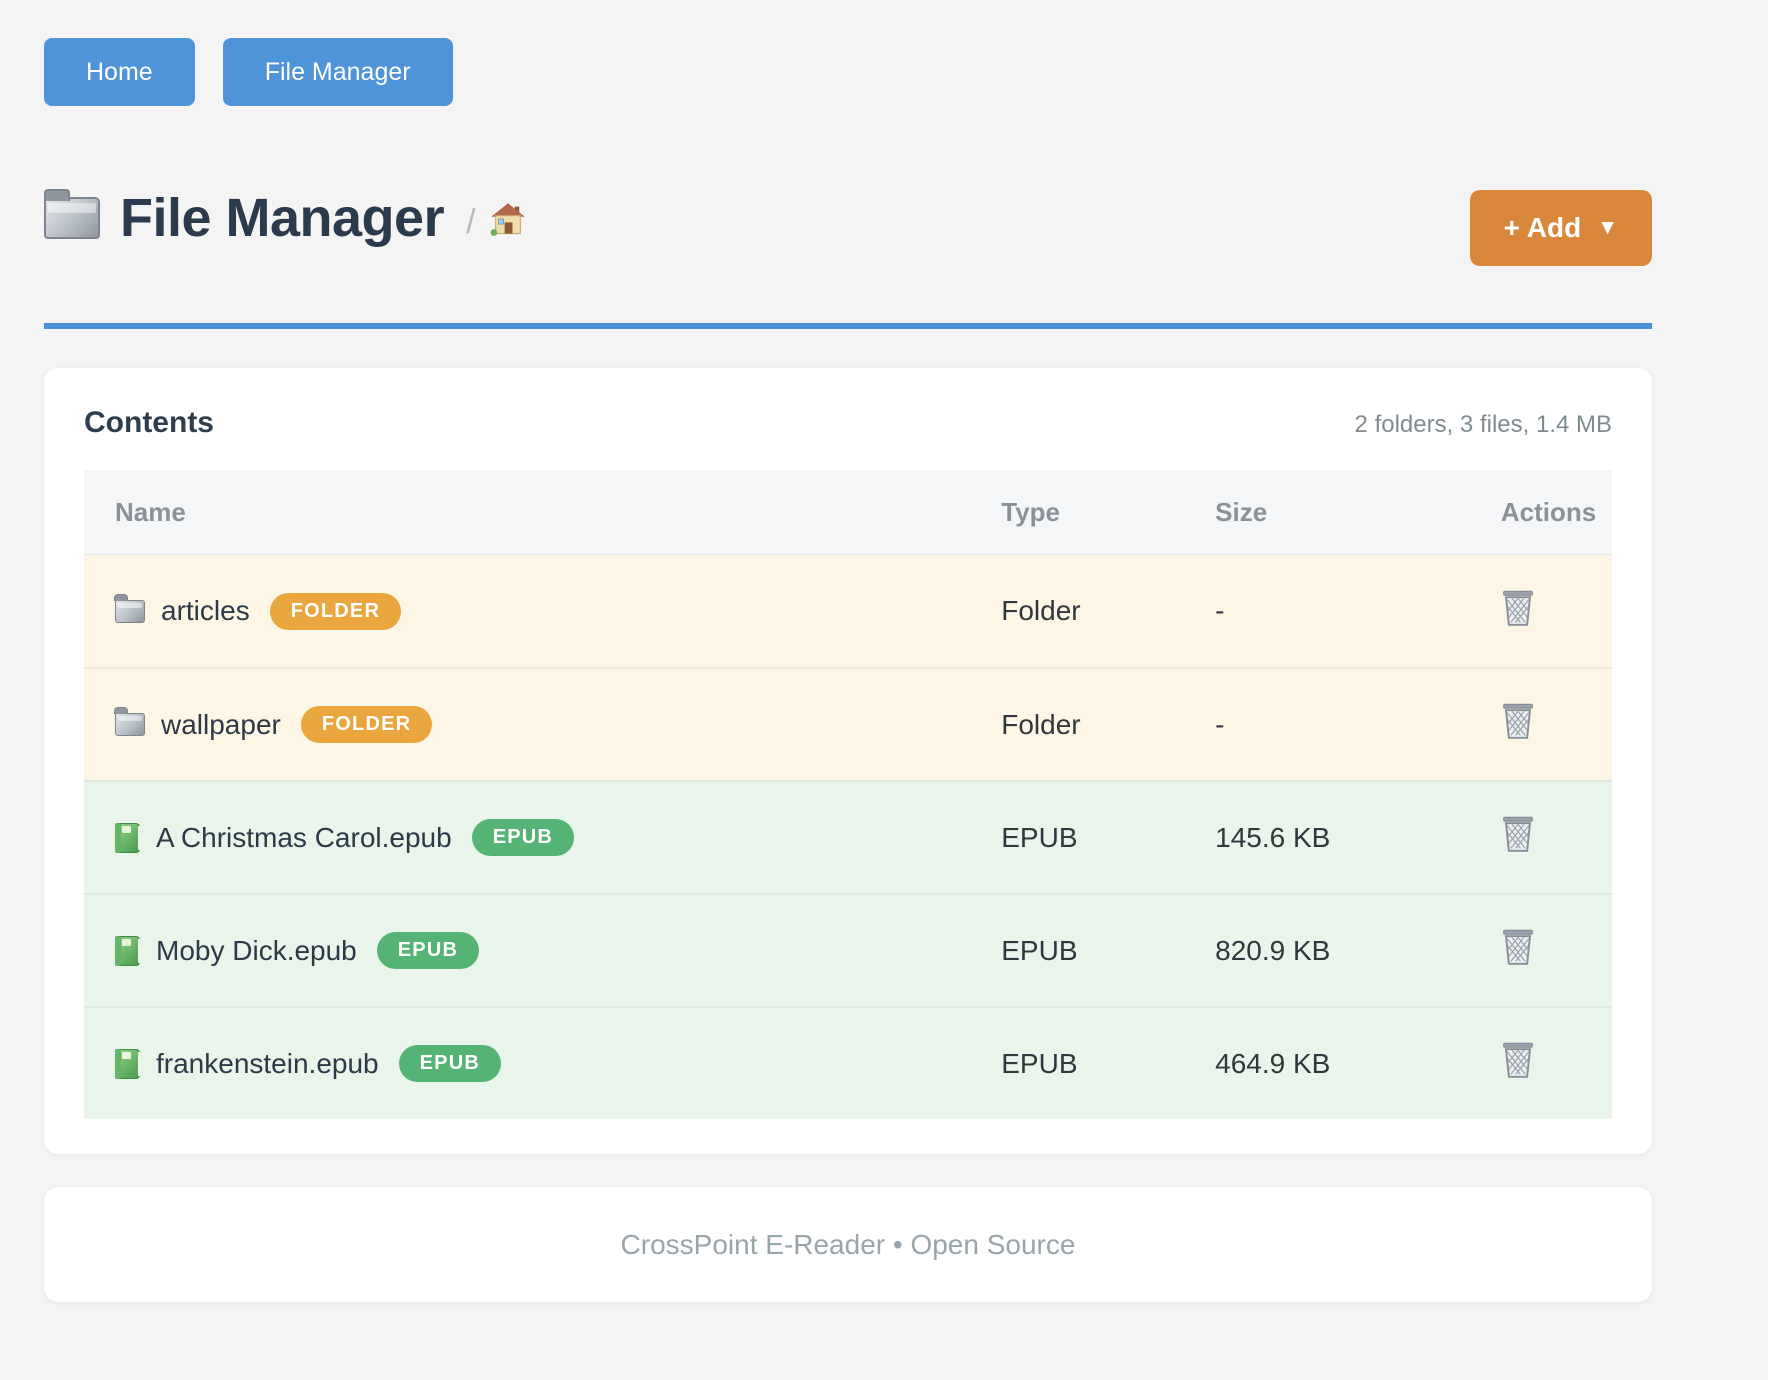 This screenshot has width=1768, height=1380. I want to click on nav-home-button: Home, so click(119, 72).